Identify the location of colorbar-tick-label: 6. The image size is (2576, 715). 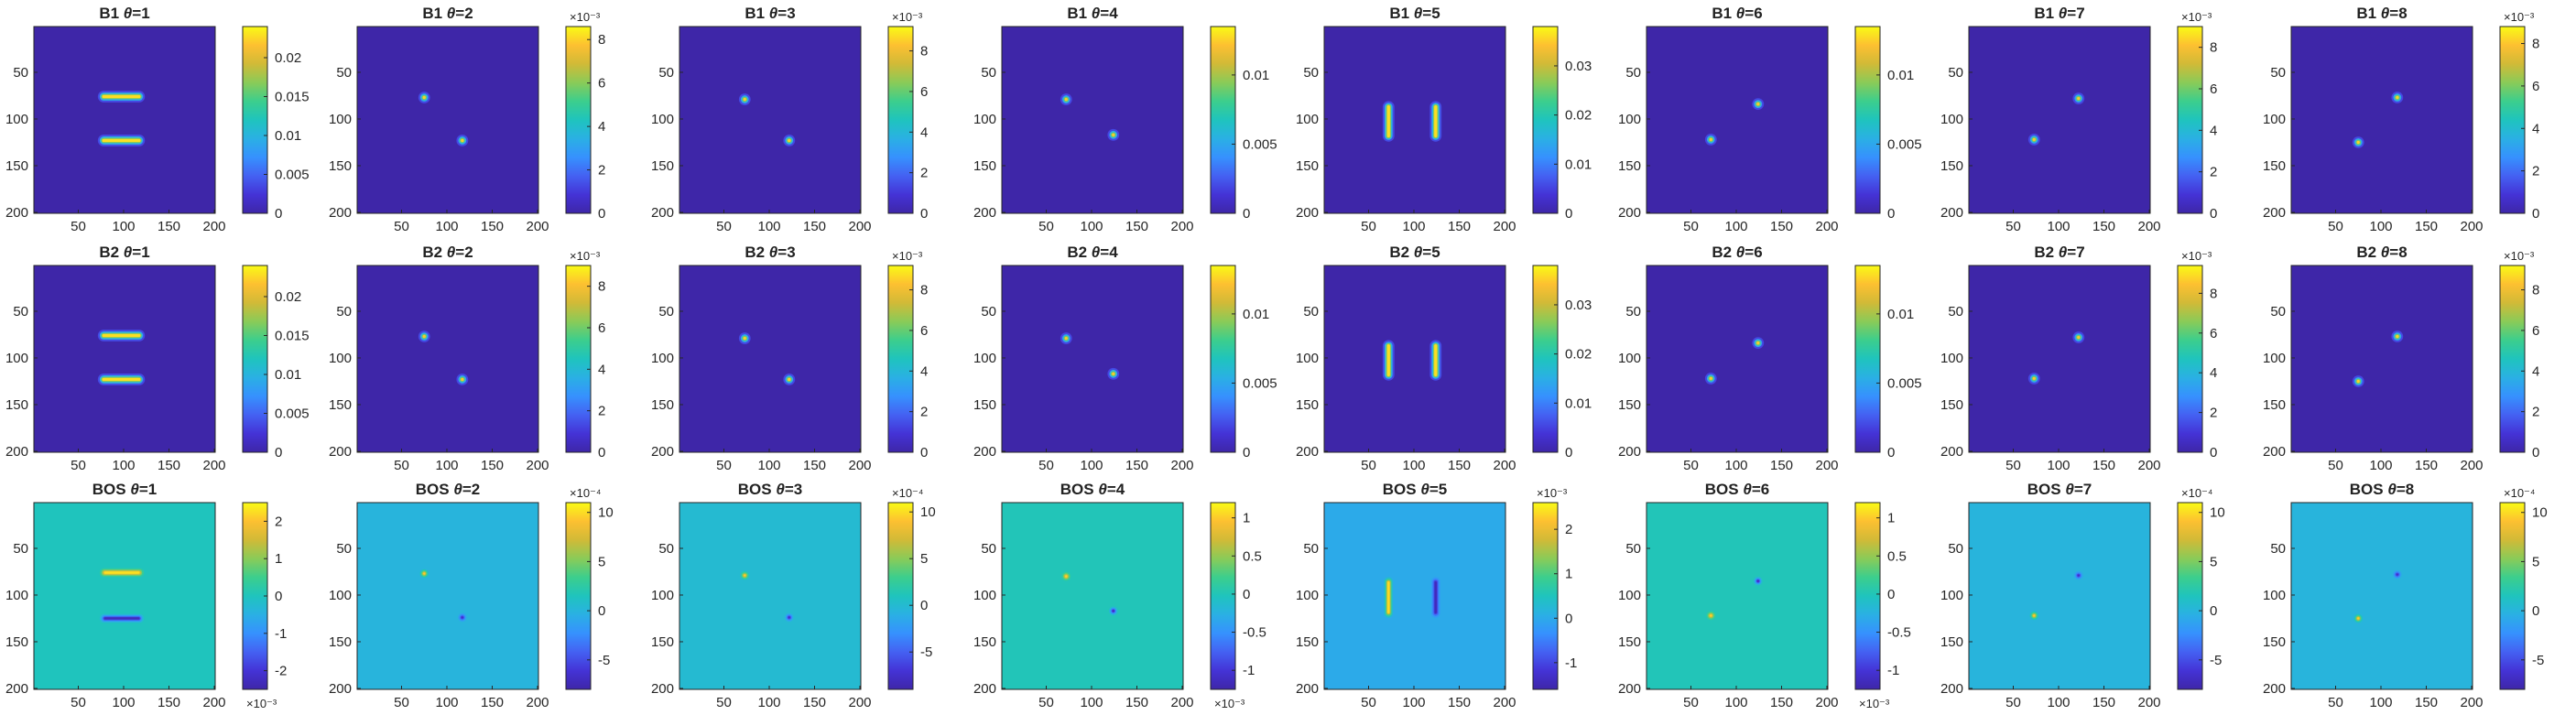
(924, 92).